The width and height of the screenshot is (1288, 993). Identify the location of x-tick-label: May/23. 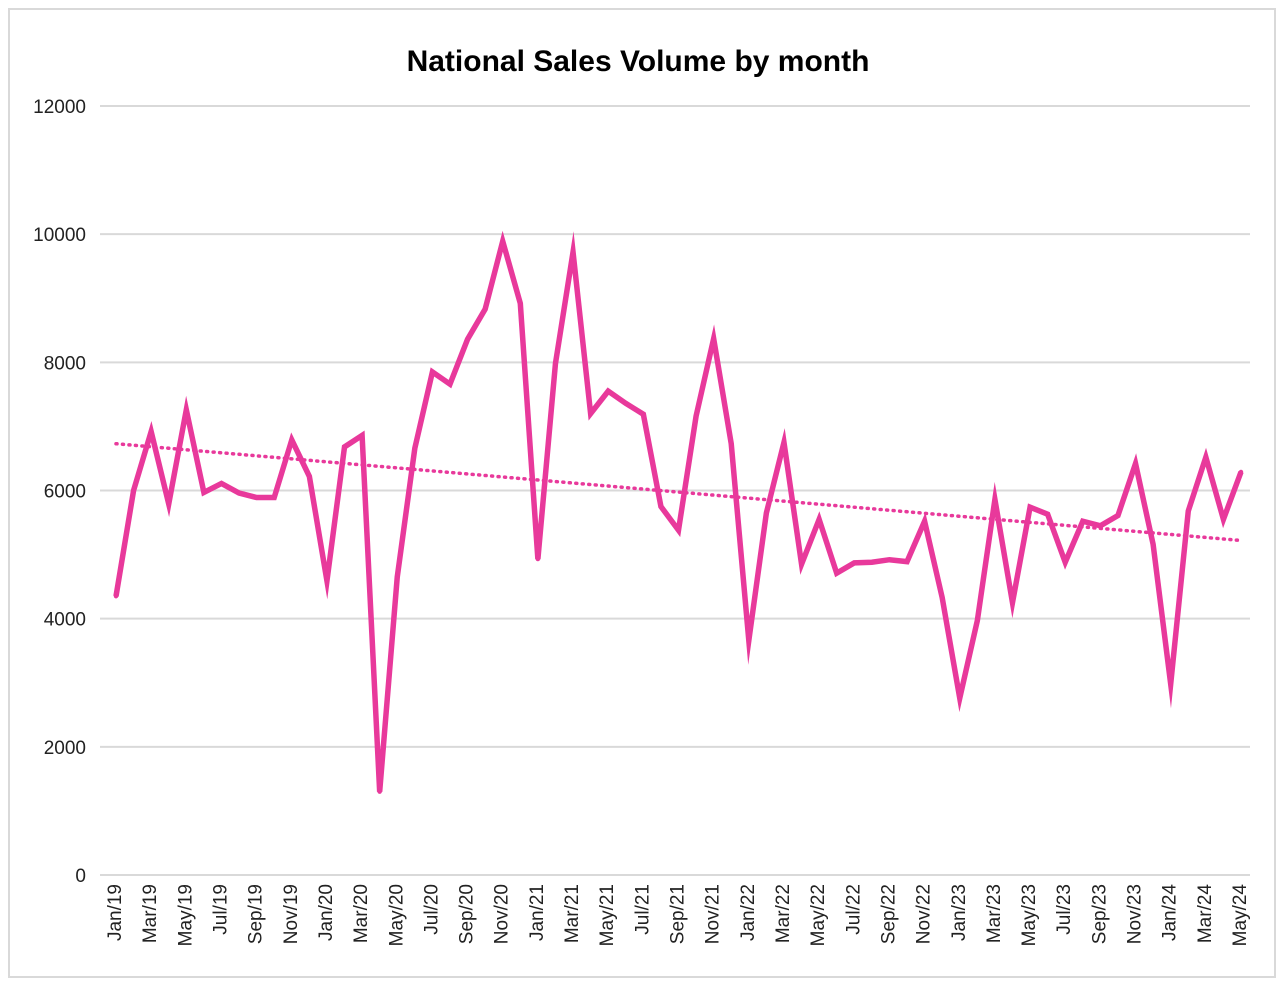
(1029, 915).